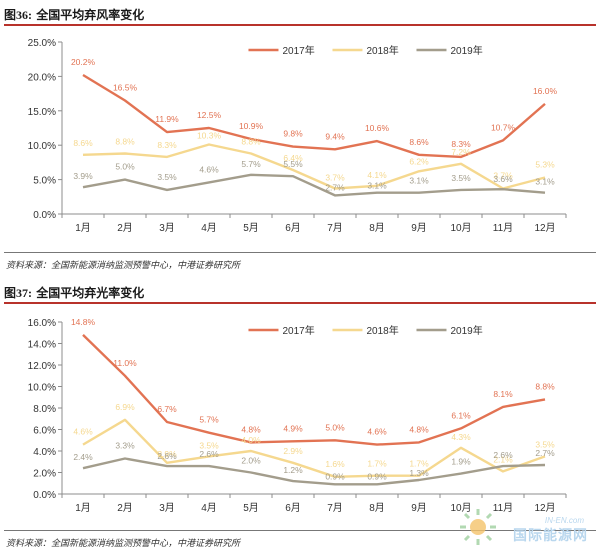 This screenshot has width=600, height=555. Describe the element at coordinates (461, 462) in the screenshot. I see `data-label: 1.9%` at that location.